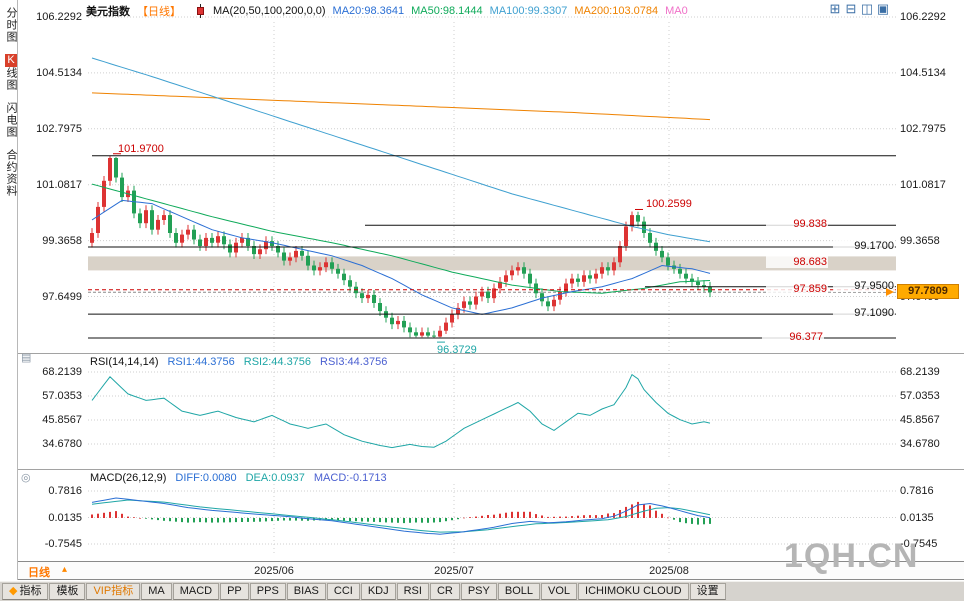 Image resolution: width=964 pixels, height=601 pixels. I want to click on bottom-tab-16: 设置, so click(707, 591).